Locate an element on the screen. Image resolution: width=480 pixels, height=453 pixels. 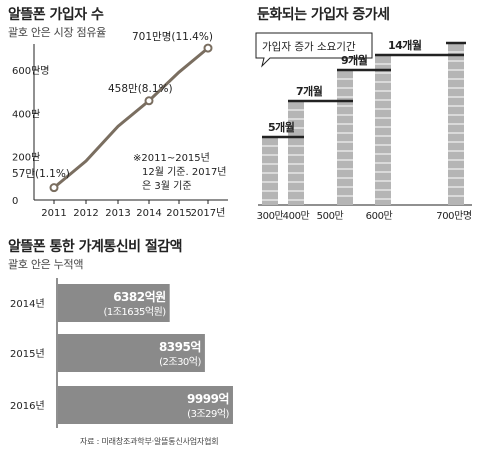
x-tick-label: 700만명 is located at coordinates (454, 216).